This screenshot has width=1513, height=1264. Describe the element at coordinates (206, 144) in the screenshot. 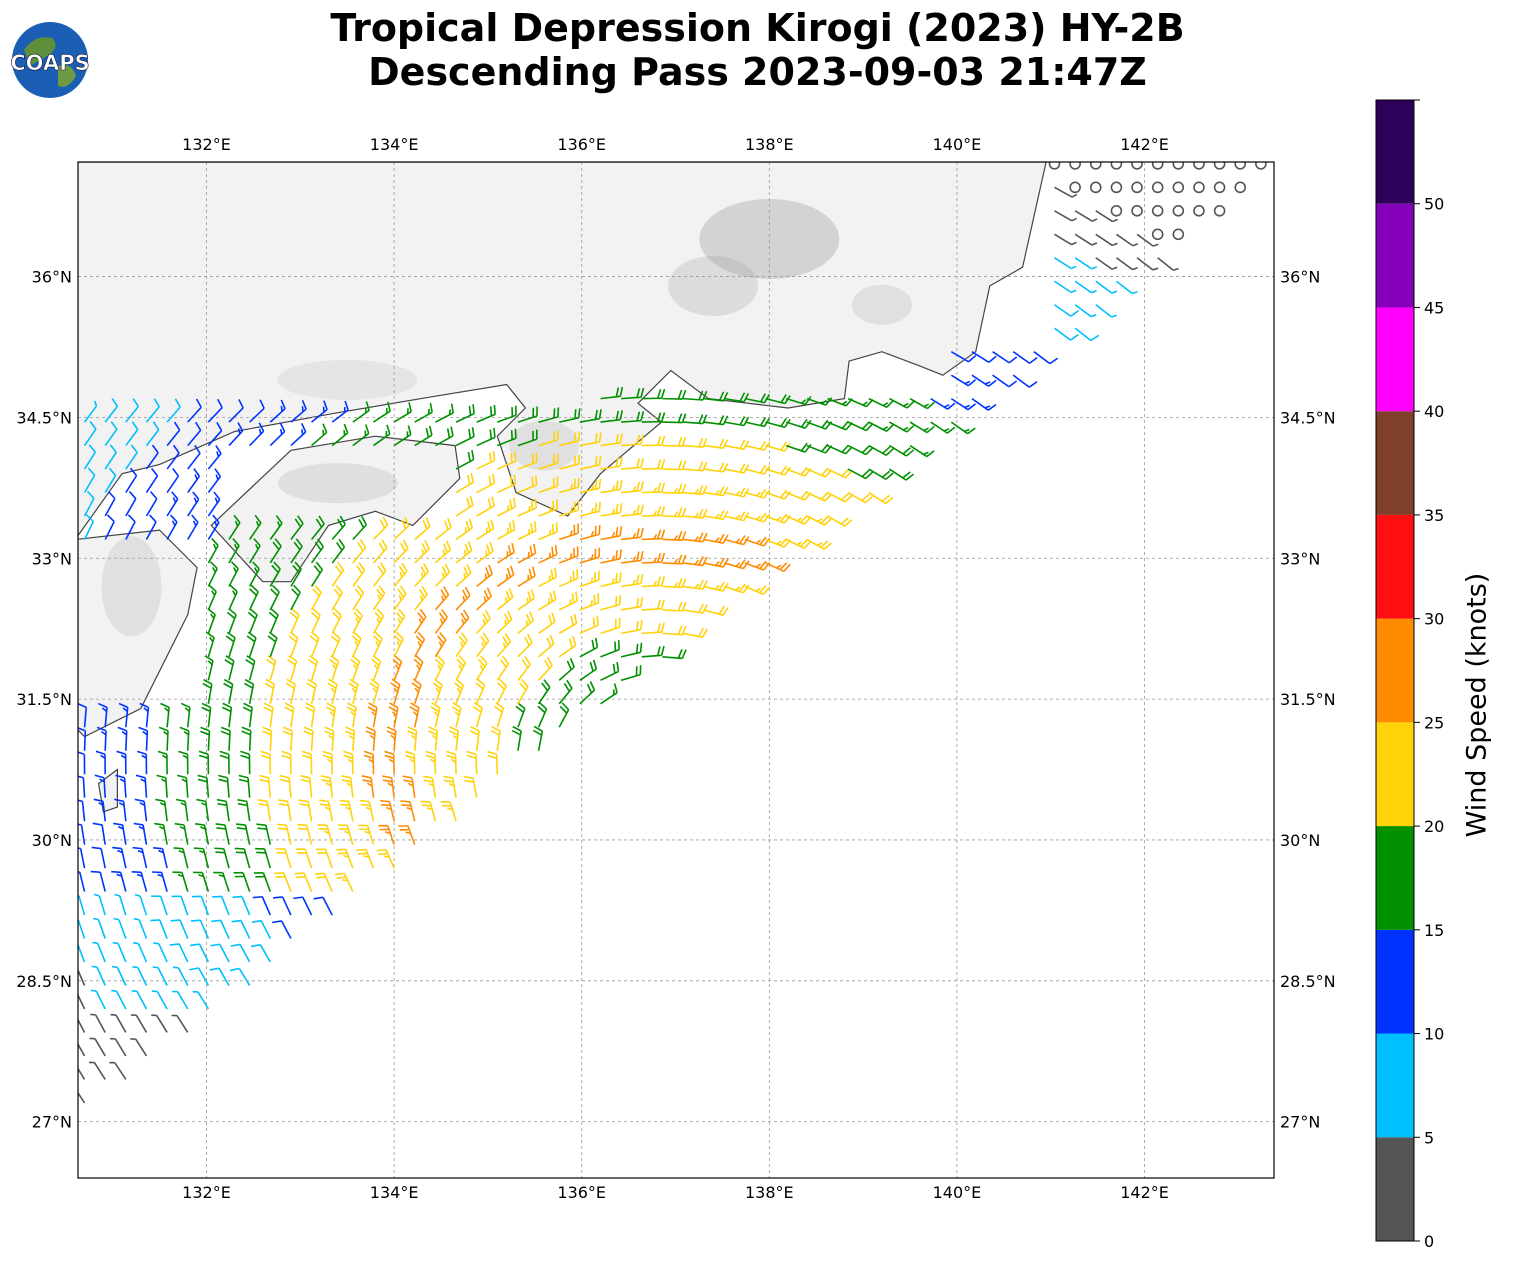

I see `lon-tick-top: 132°E` at that location.